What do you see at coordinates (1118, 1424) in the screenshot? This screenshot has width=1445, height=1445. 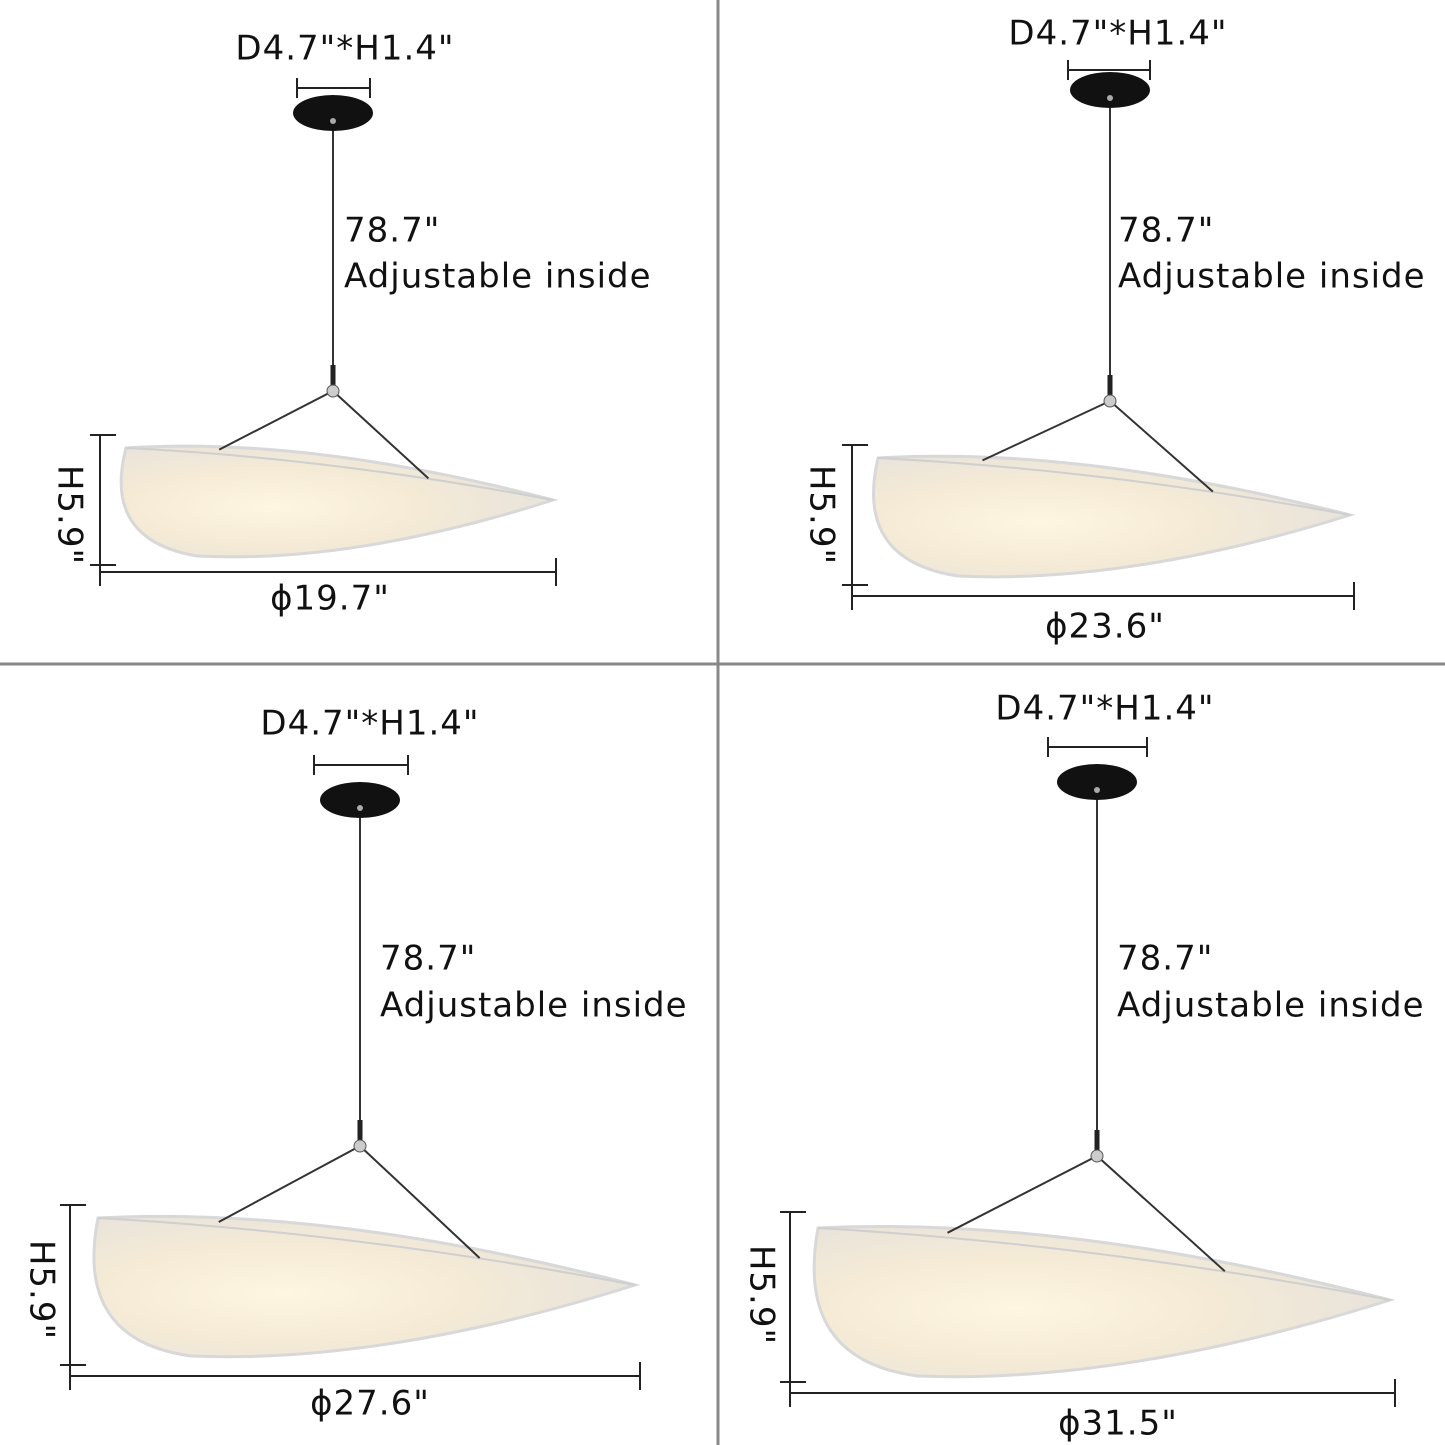 I see `diameter-label: ϕ31.5"` at bounding box center [1118, 1424].